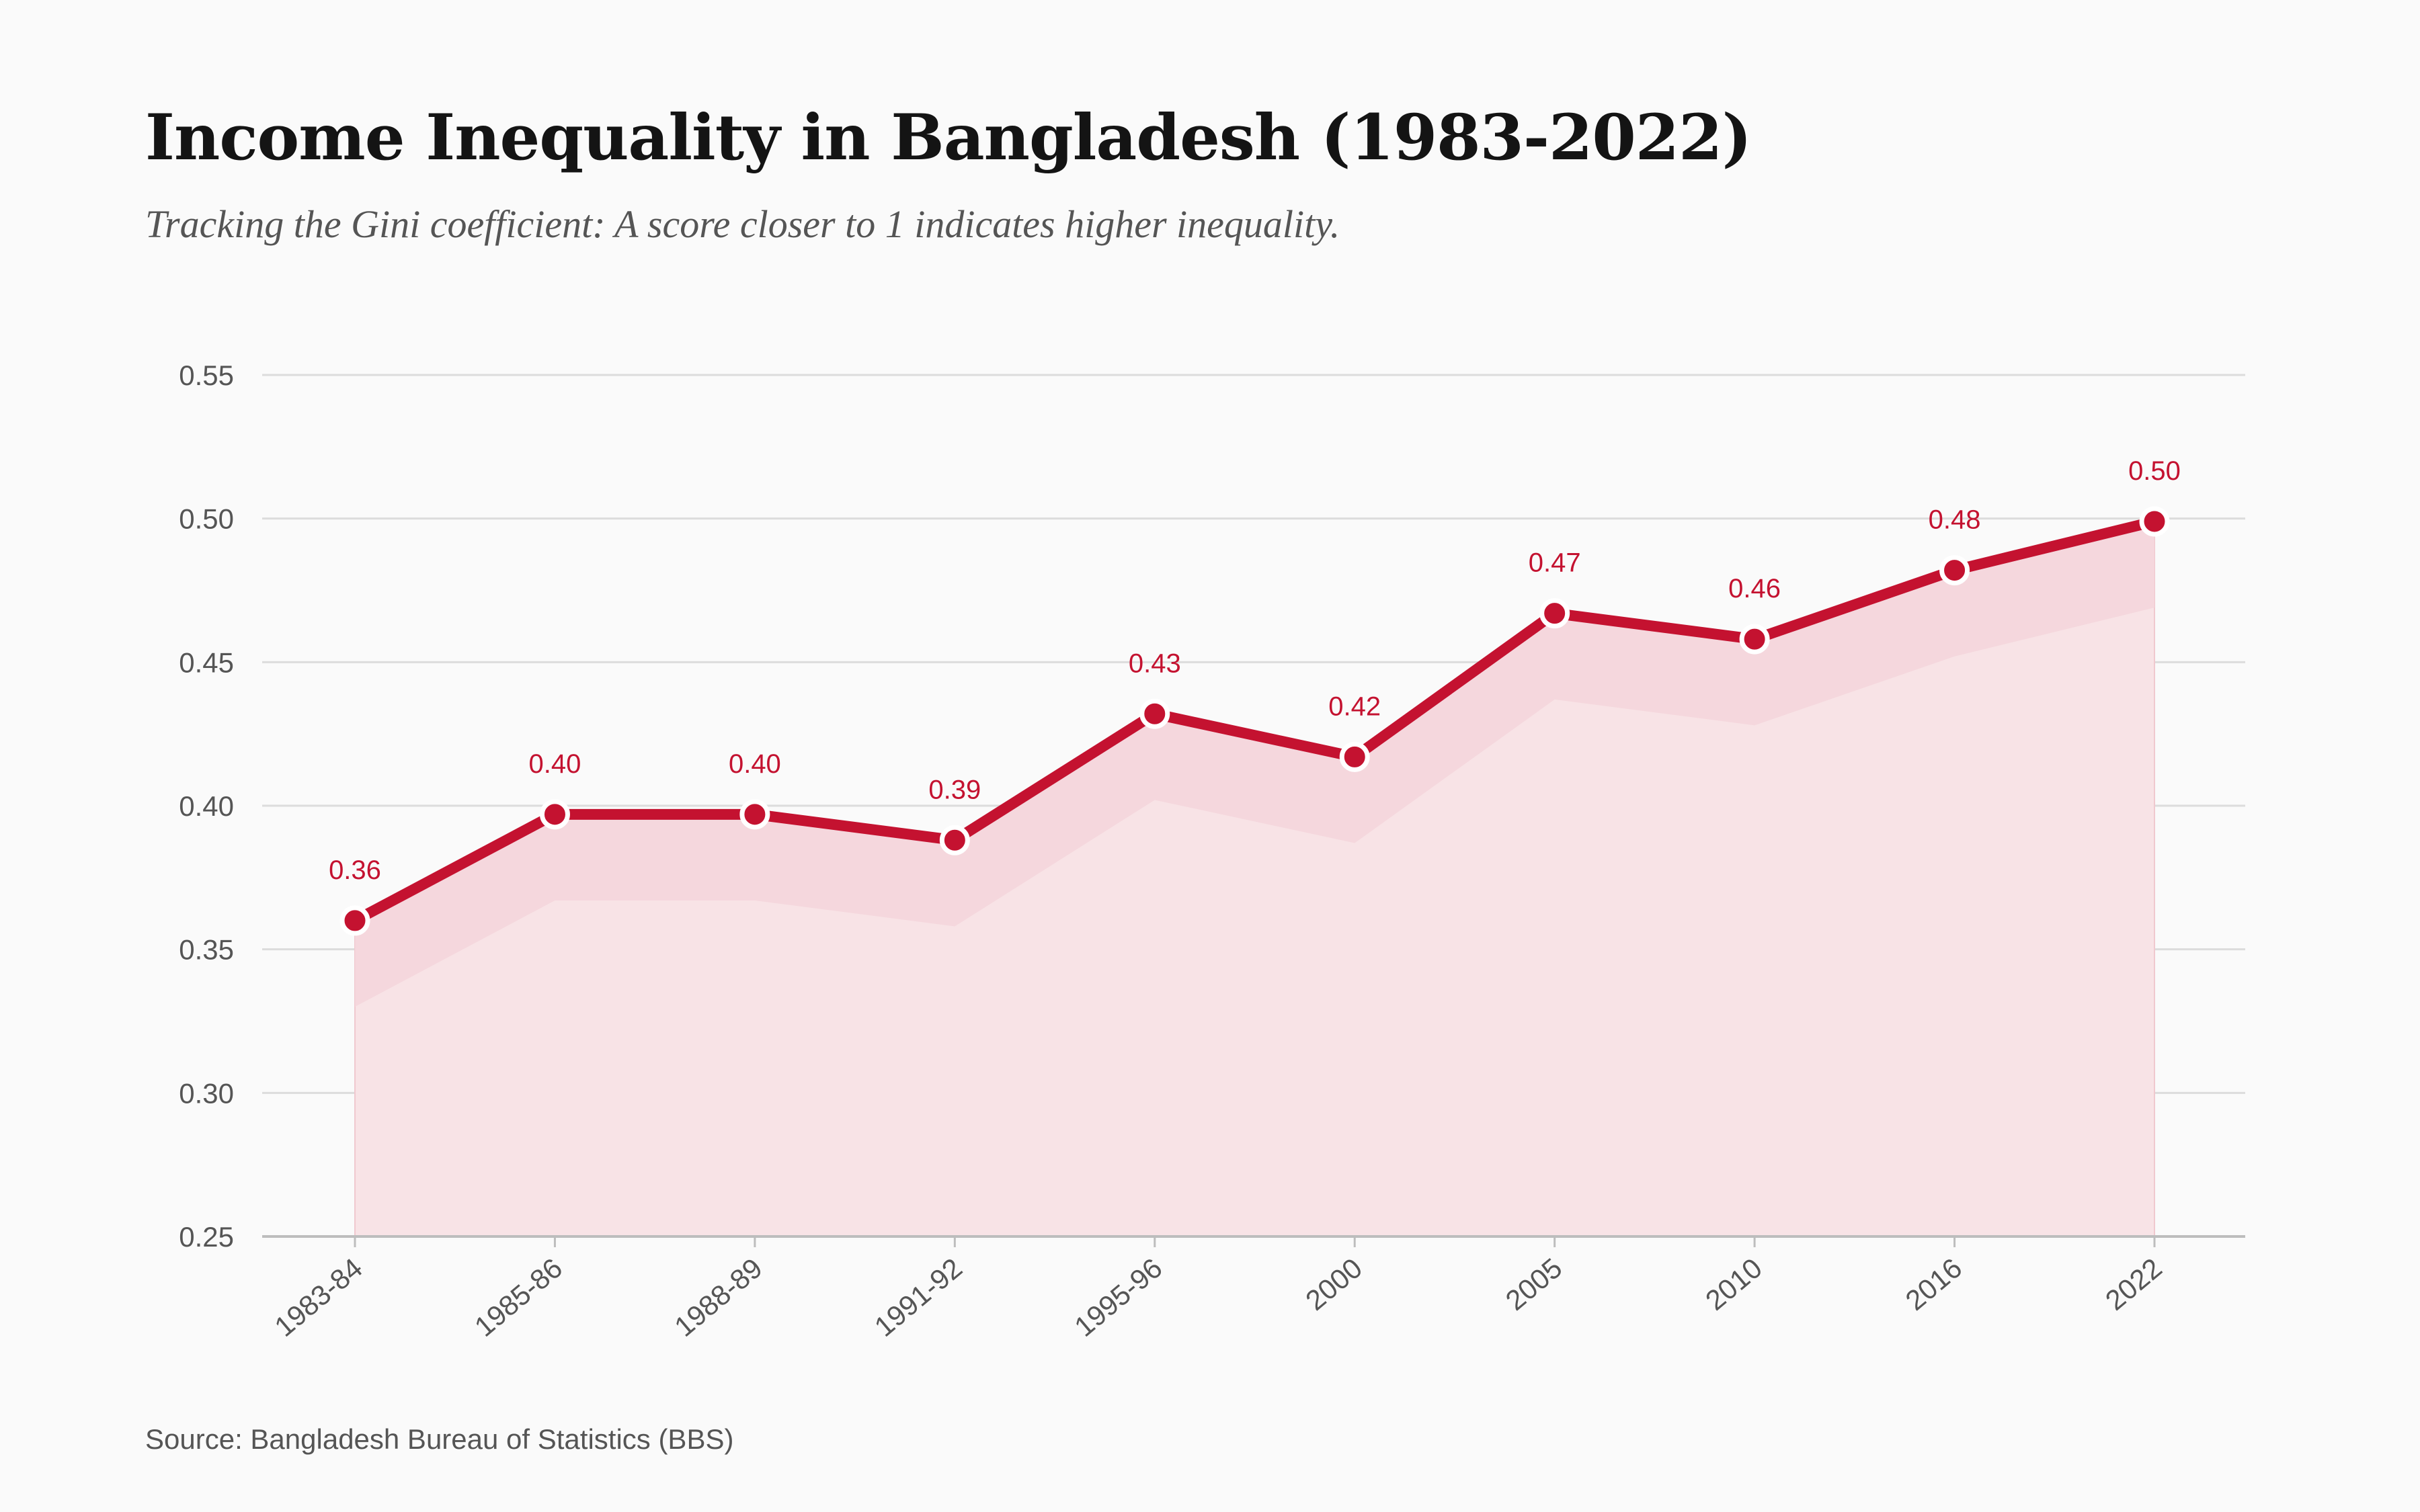  What do you see at coordinates (1534, 1284) in the screenshot?
I see `x-tick-label: 2005` at bounding box center [1534, 1284].